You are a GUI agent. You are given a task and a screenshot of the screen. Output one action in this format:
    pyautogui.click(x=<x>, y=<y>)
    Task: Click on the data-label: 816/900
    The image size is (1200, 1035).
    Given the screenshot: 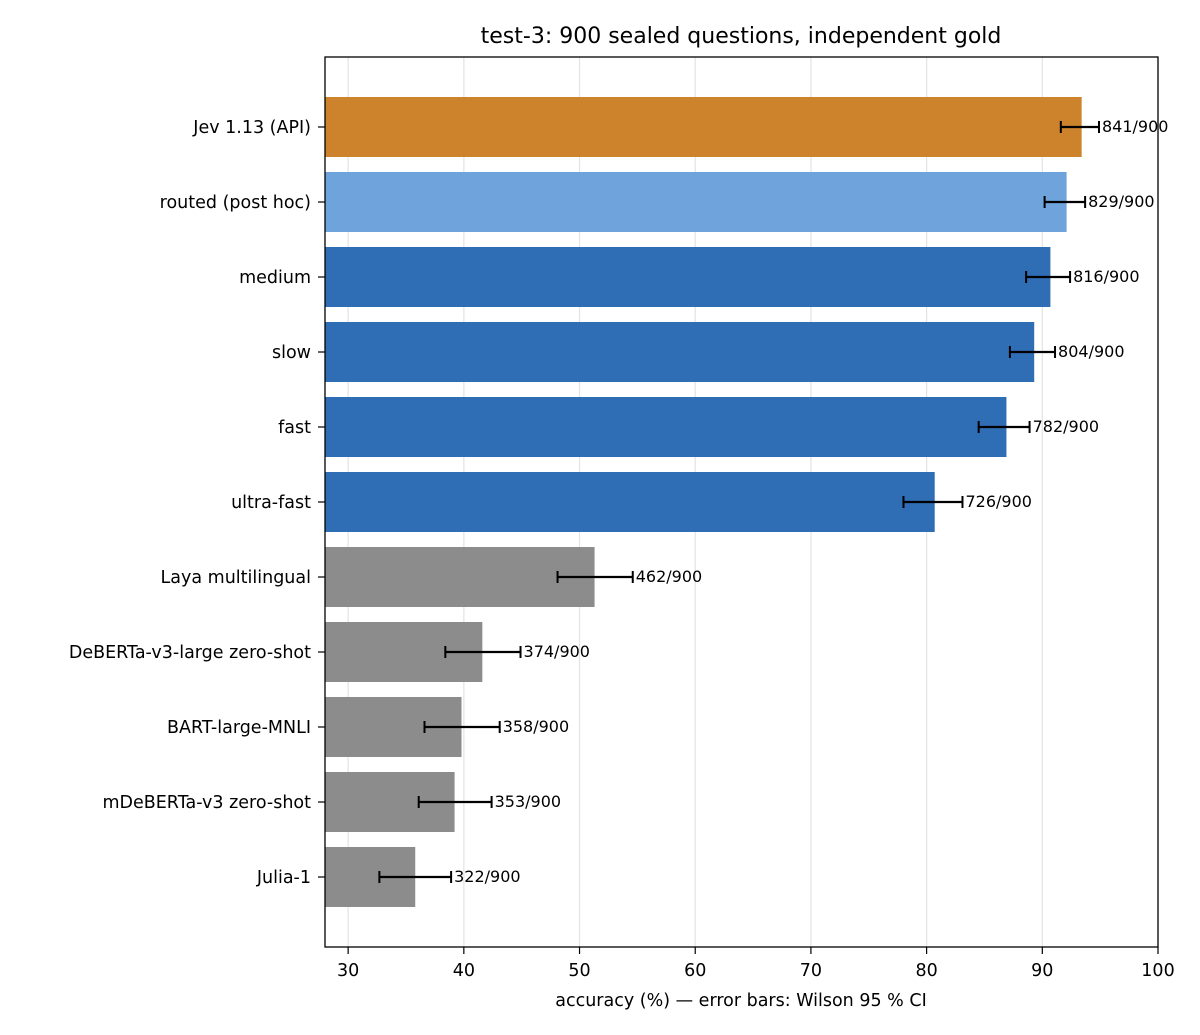 What is the action you would take?
    pyautogui.click(x=1106, y=276)
    